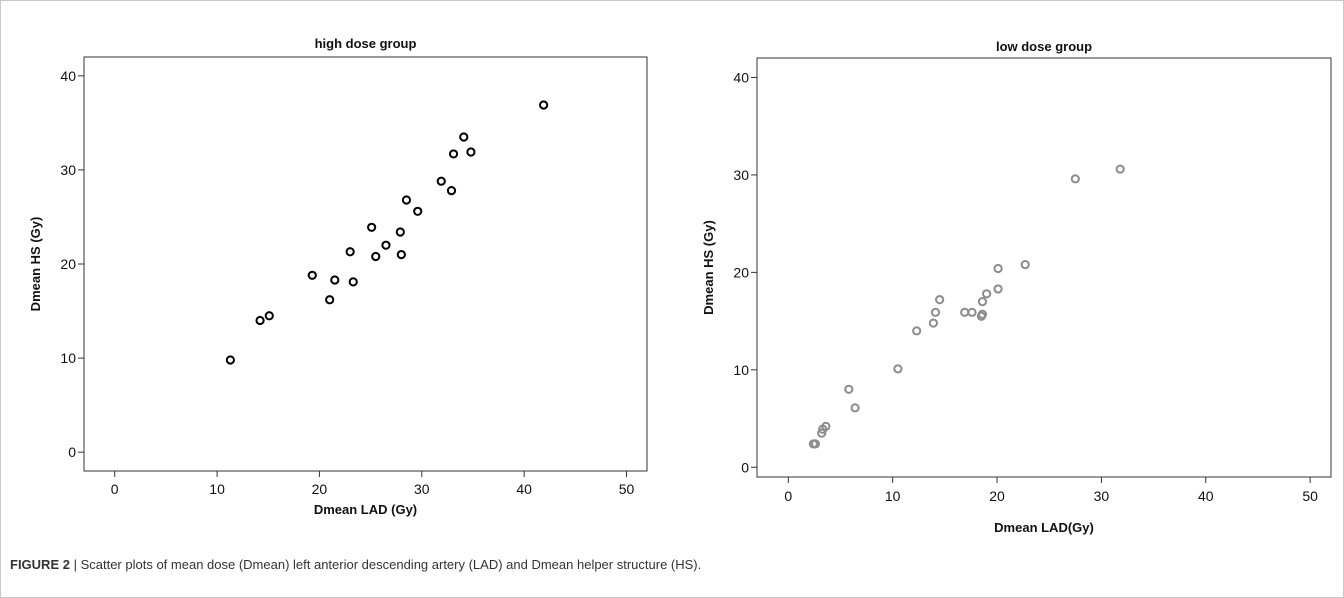  Describe the element at coordinates (72, 452) in the screenshot. I see `chart-1-y-tick-label: 0` at that location.